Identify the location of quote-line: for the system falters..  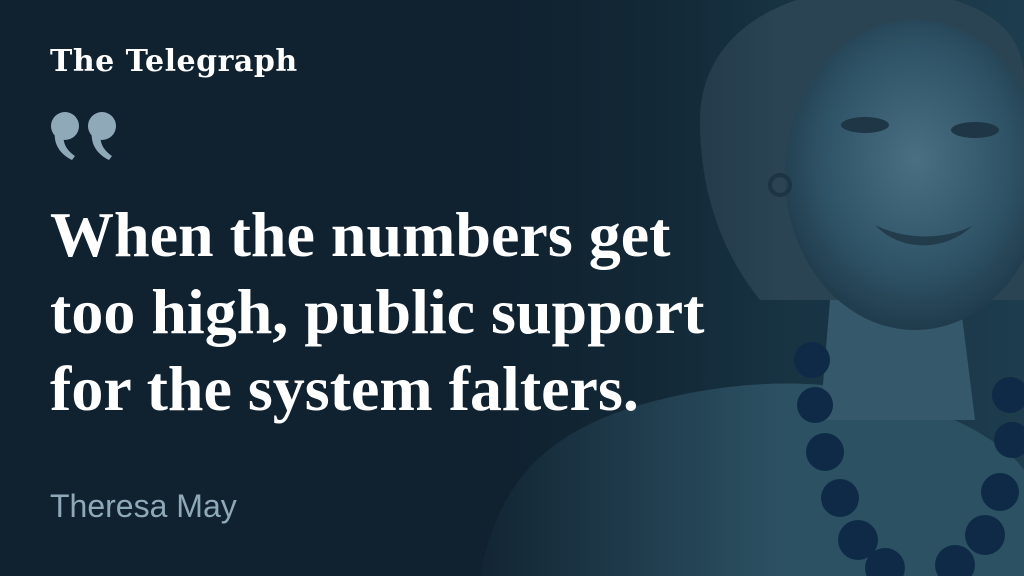
(344, 388).